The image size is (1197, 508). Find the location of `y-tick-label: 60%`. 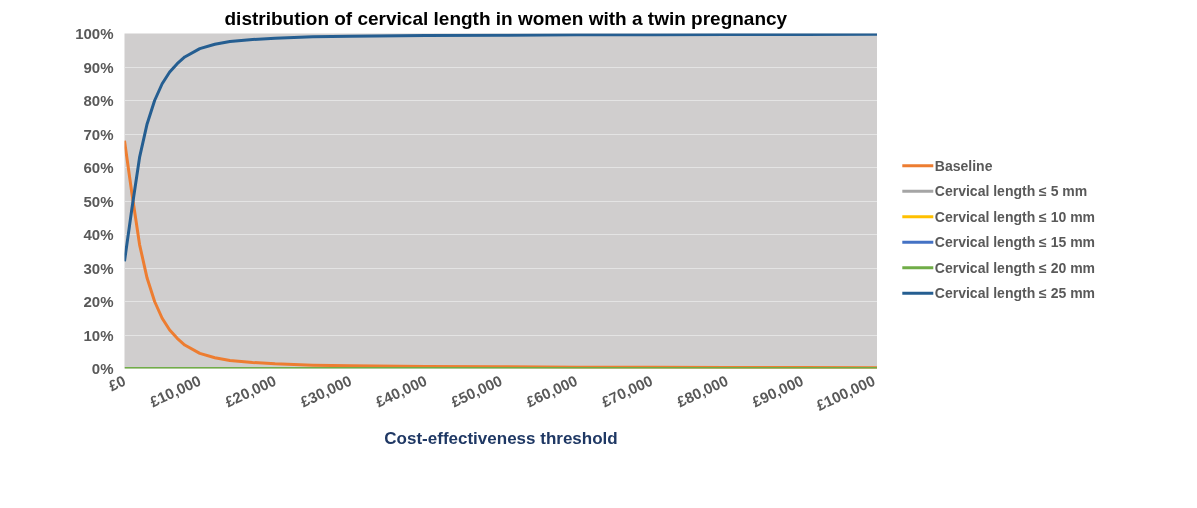

y-tick-label: 60% is located at coordinates (98, 167).